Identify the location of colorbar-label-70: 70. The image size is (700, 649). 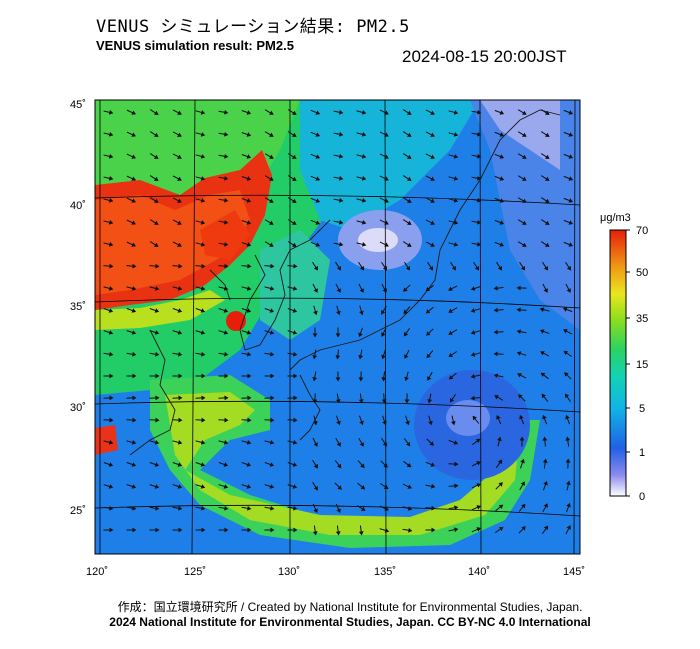
(642, 231).